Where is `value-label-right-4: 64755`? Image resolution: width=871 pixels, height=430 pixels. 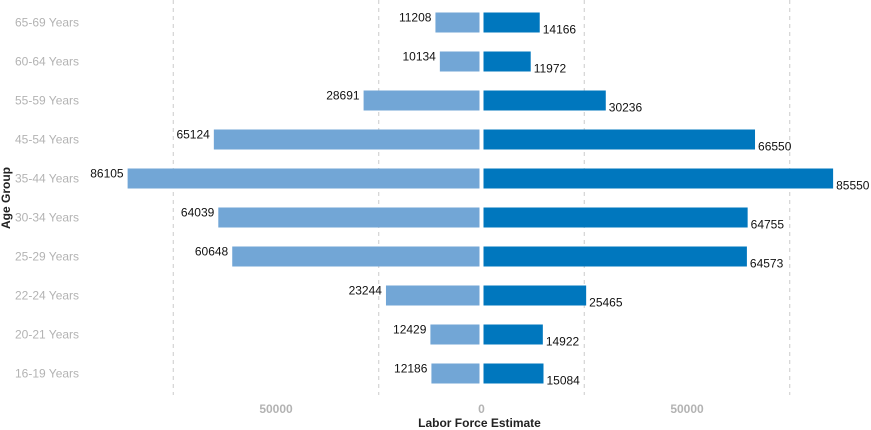 value-label-right-4: 64755 is located at coordinates (768, 225).